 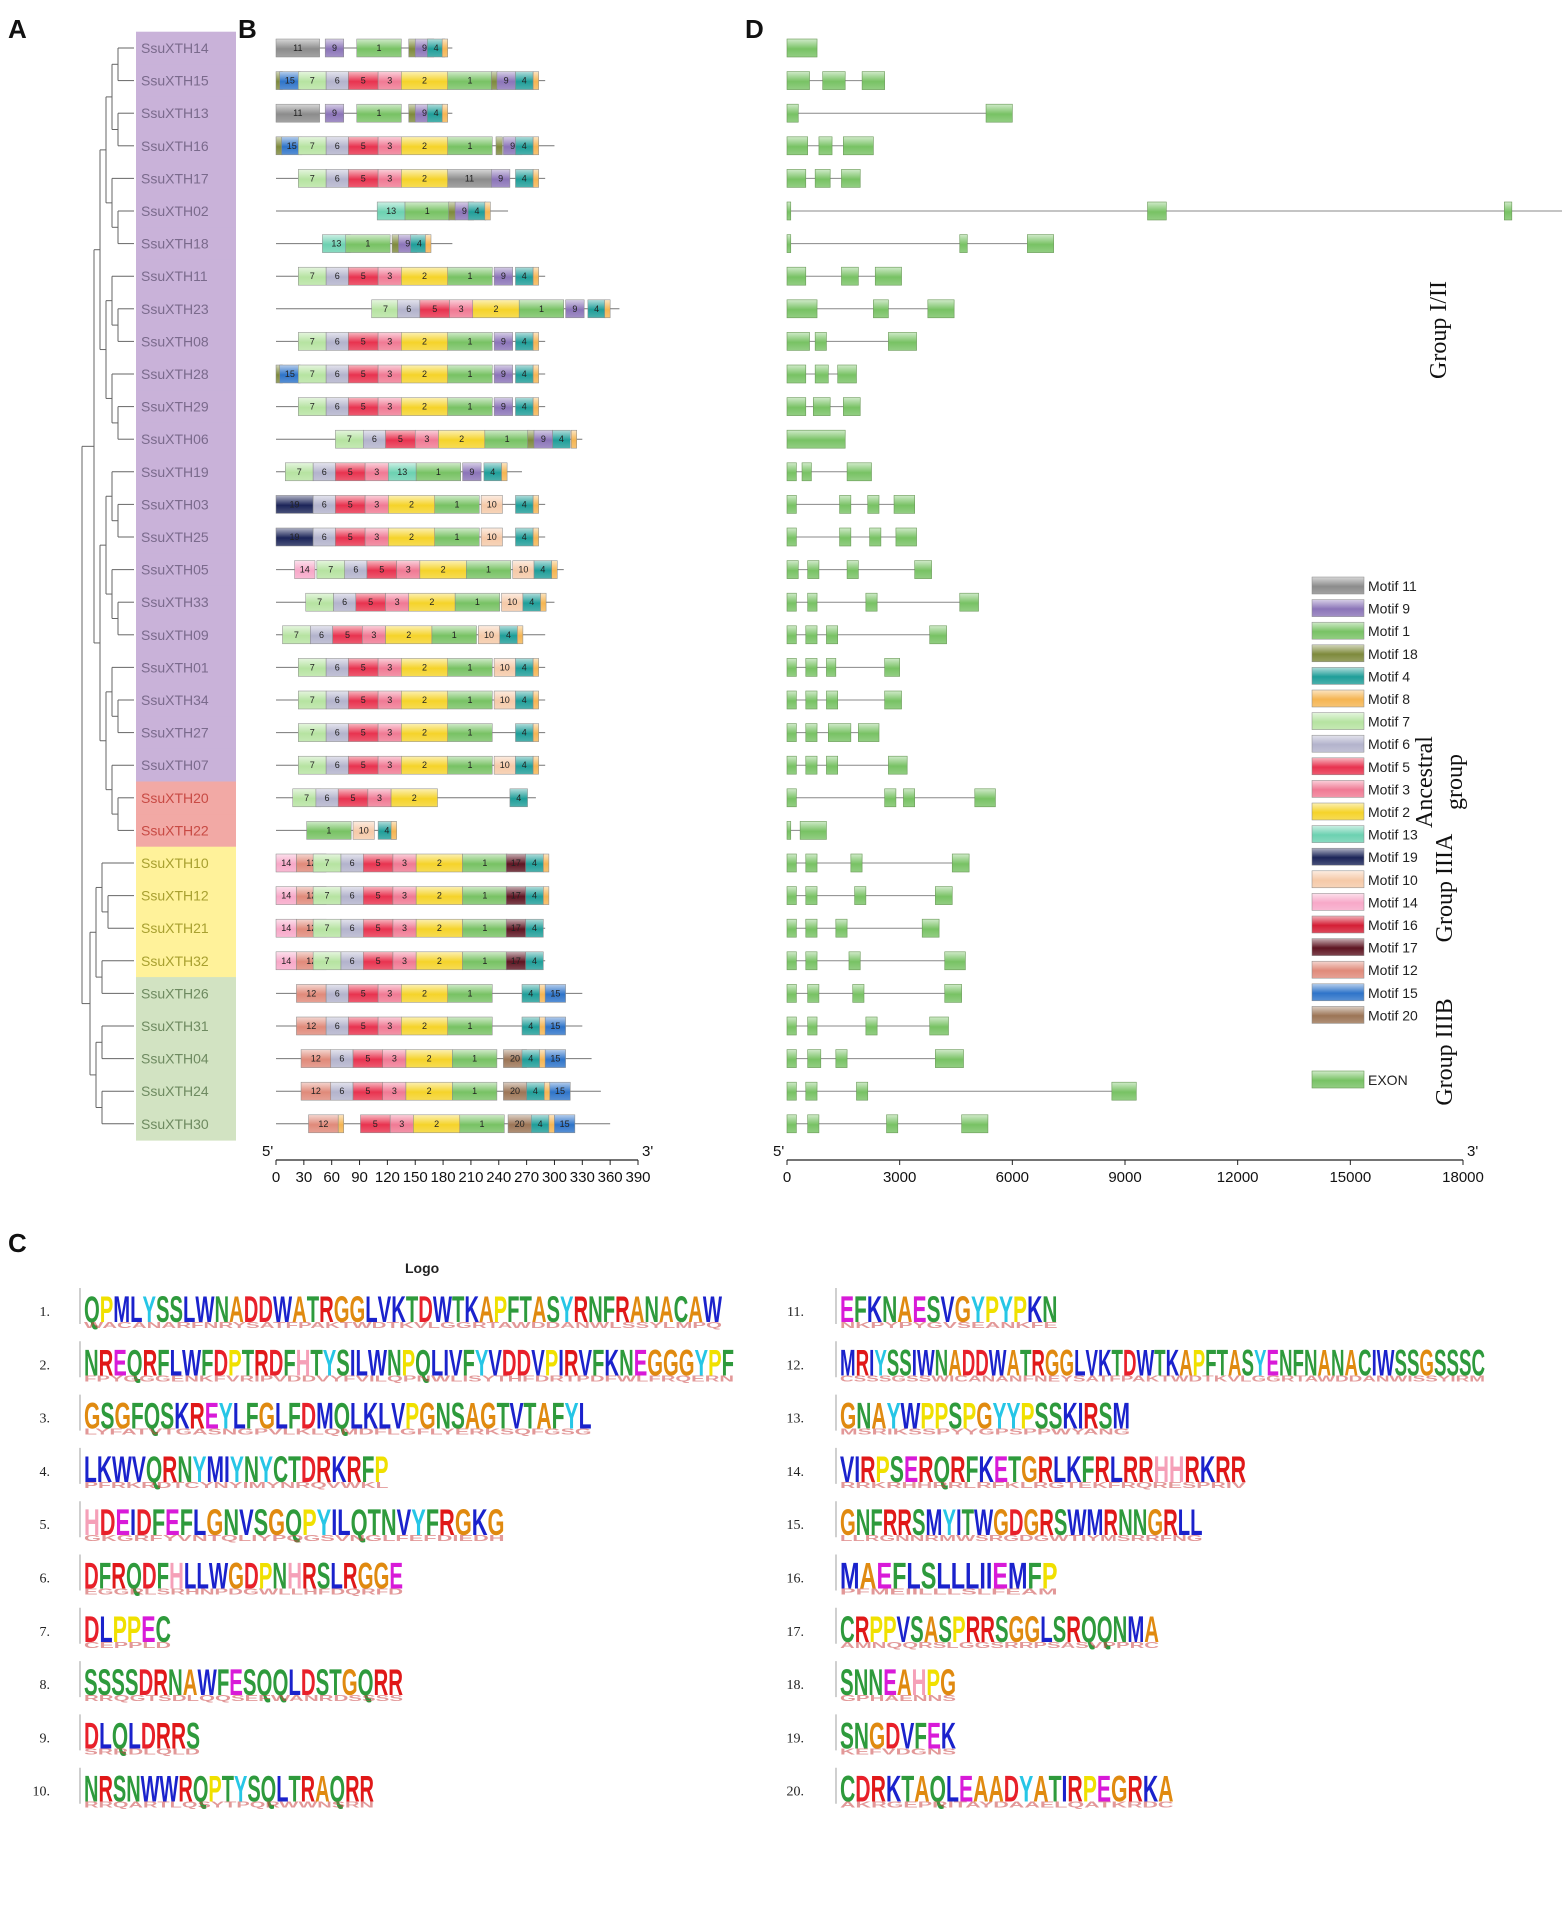 I want to click on motif-number: 12, so click(x=311, y=896).